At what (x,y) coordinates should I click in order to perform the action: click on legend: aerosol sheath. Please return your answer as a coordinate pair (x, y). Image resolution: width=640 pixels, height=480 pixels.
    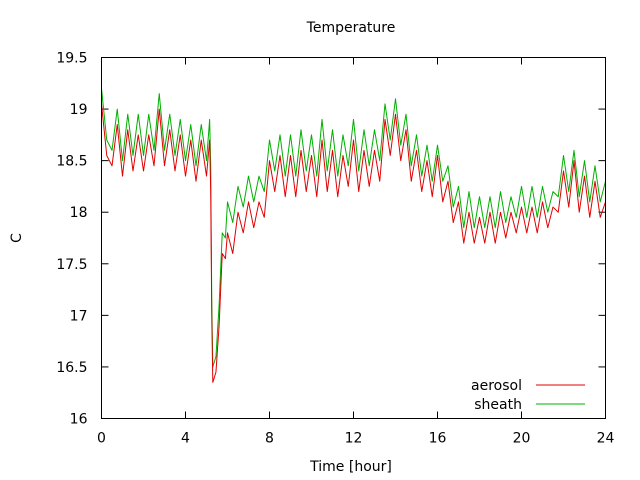
    Looking at the image, I should click on (528, 395).